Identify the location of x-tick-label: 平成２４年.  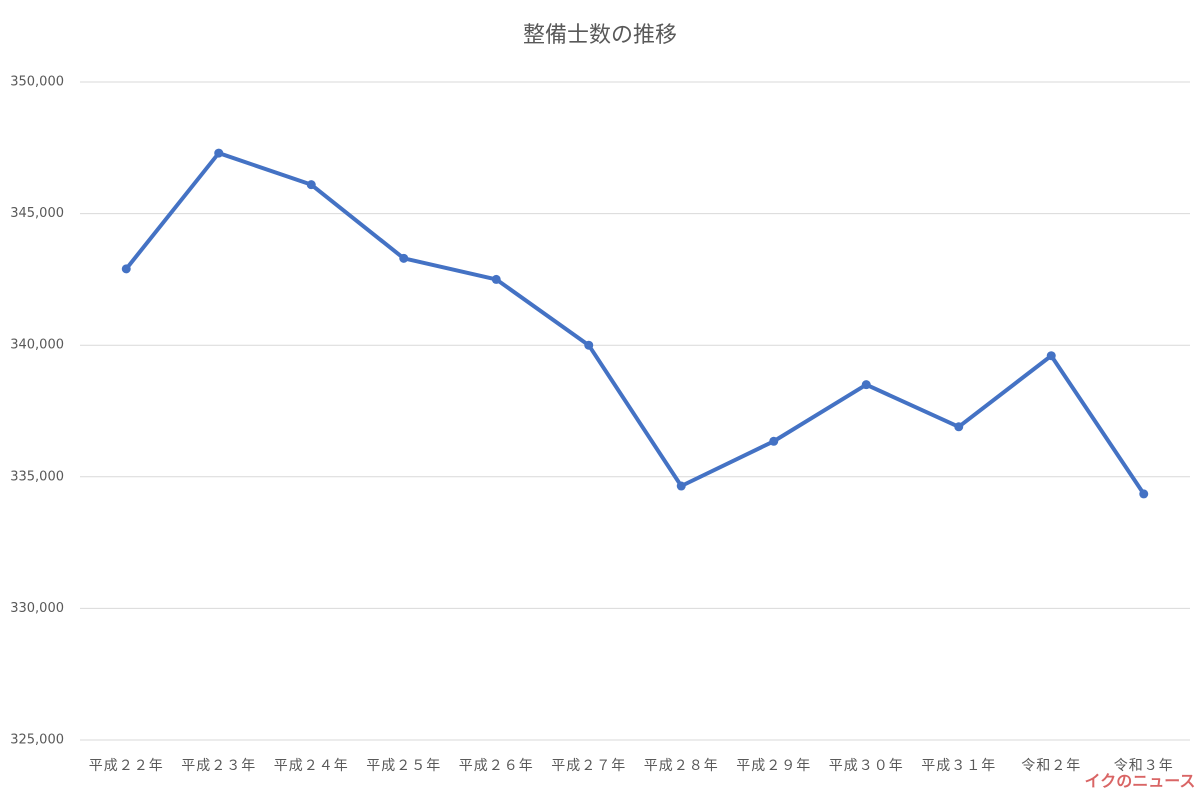
(311, 766).